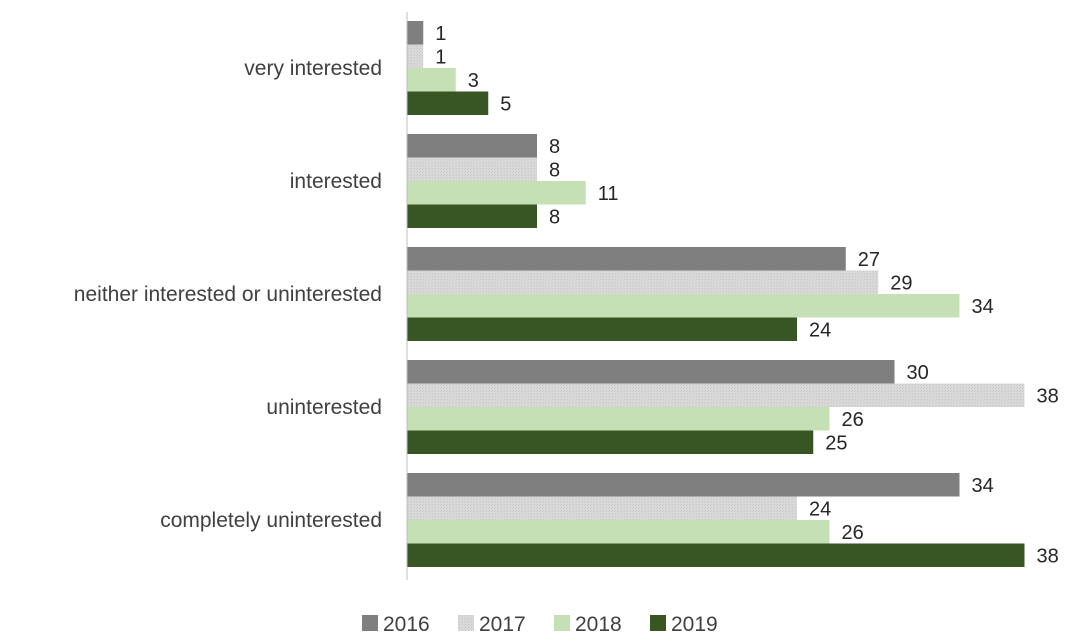  What do you see at coordinates (473, 81) in the screenshot?
I see `data-label: 3` at bounding box center [473, 81].